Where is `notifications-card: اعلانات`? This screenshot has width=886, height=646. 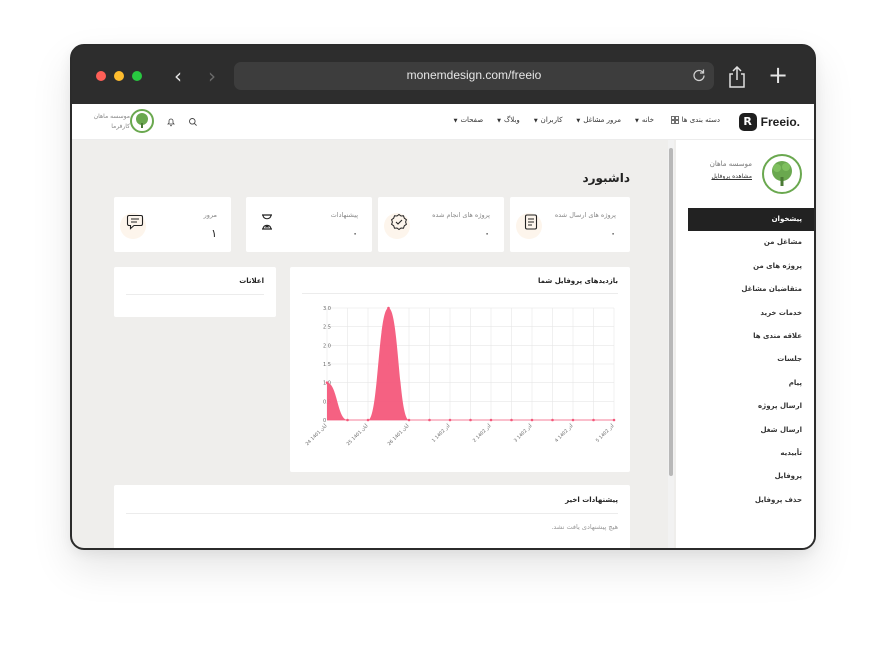 notifications-card: اعلانات is located at coordinates (195, 292).